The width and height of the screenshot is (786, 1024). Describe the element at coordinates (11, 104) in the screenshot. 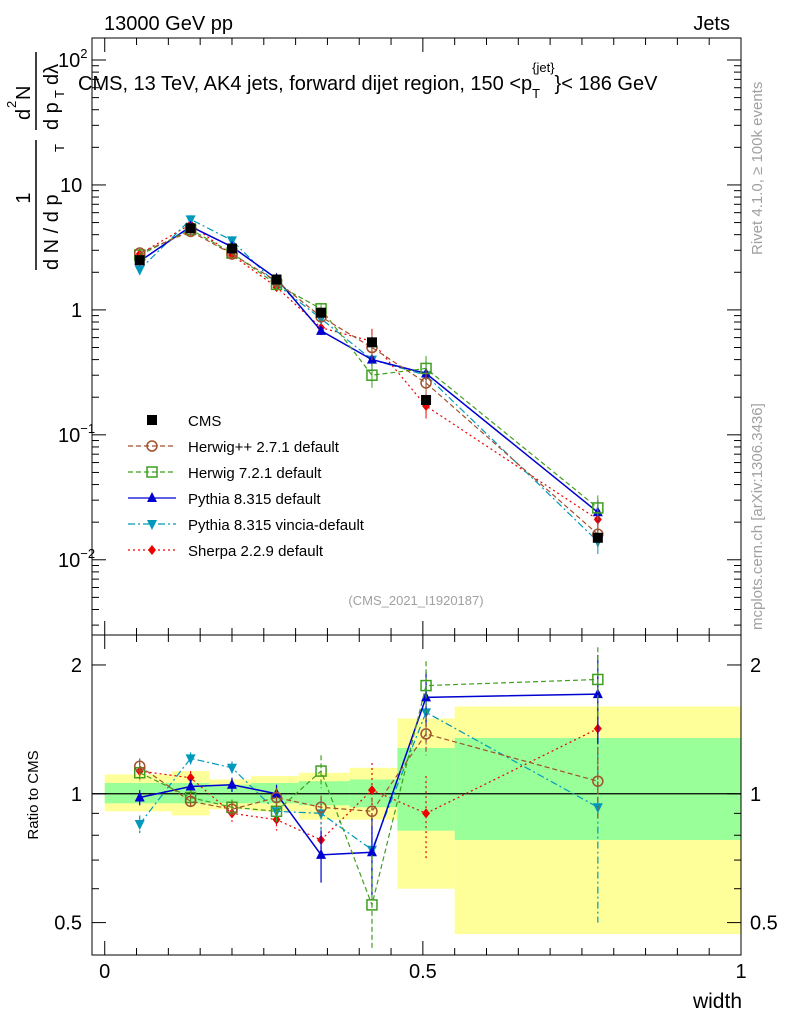

I see `ylabel-frac2-sup: 2` at that location.